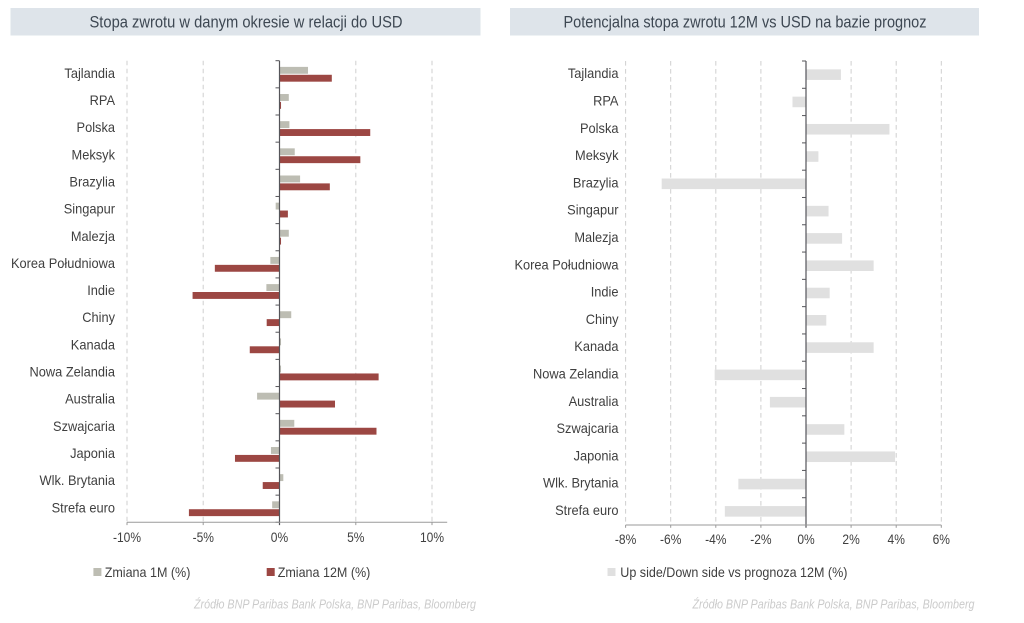  I want to click on svg-text: 2%, so click(850, 540).